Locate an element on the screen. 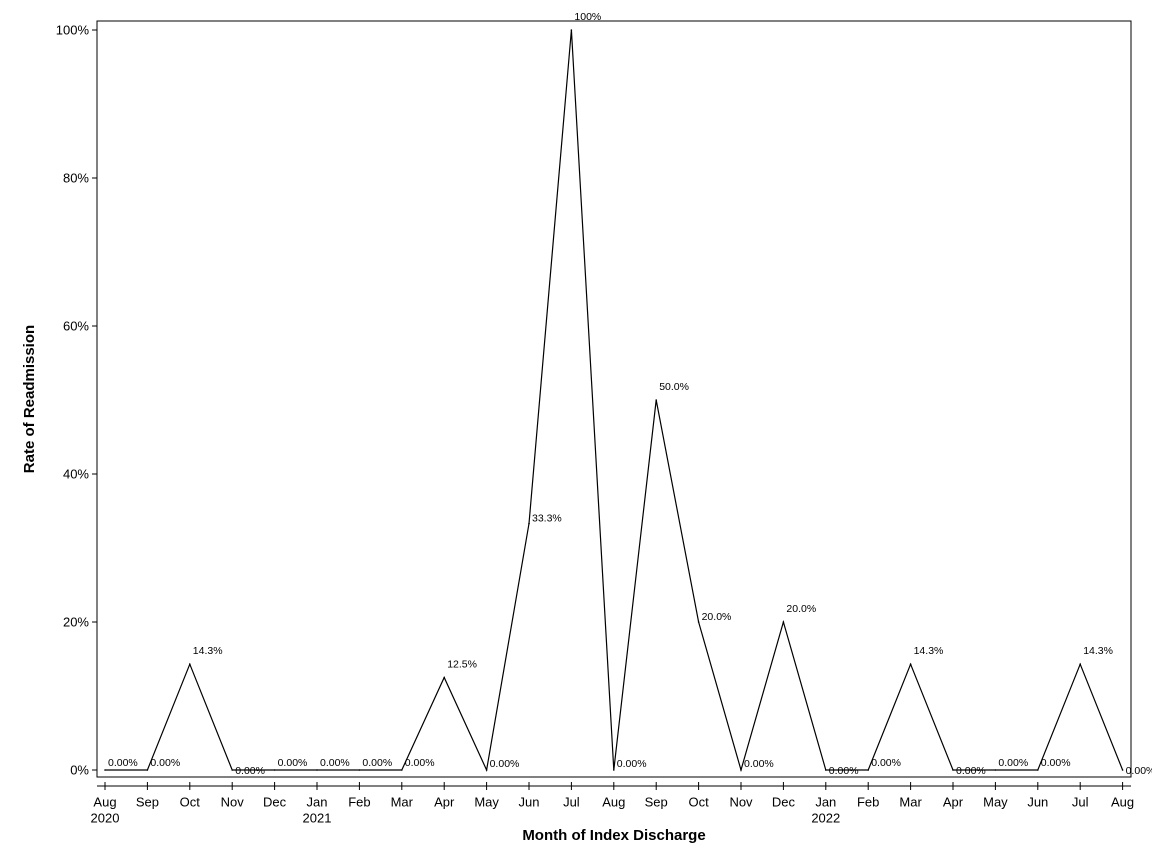 The height and width of the screenshot is (864, 1152). y-tick-label: 80% is located at coordinates (76, 178).